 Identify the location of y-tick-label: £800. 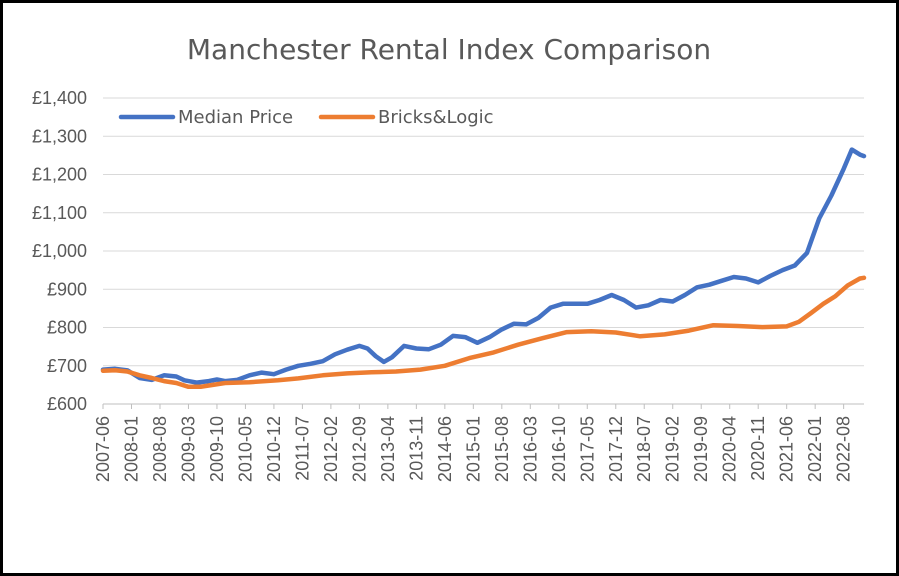
(67, 328).